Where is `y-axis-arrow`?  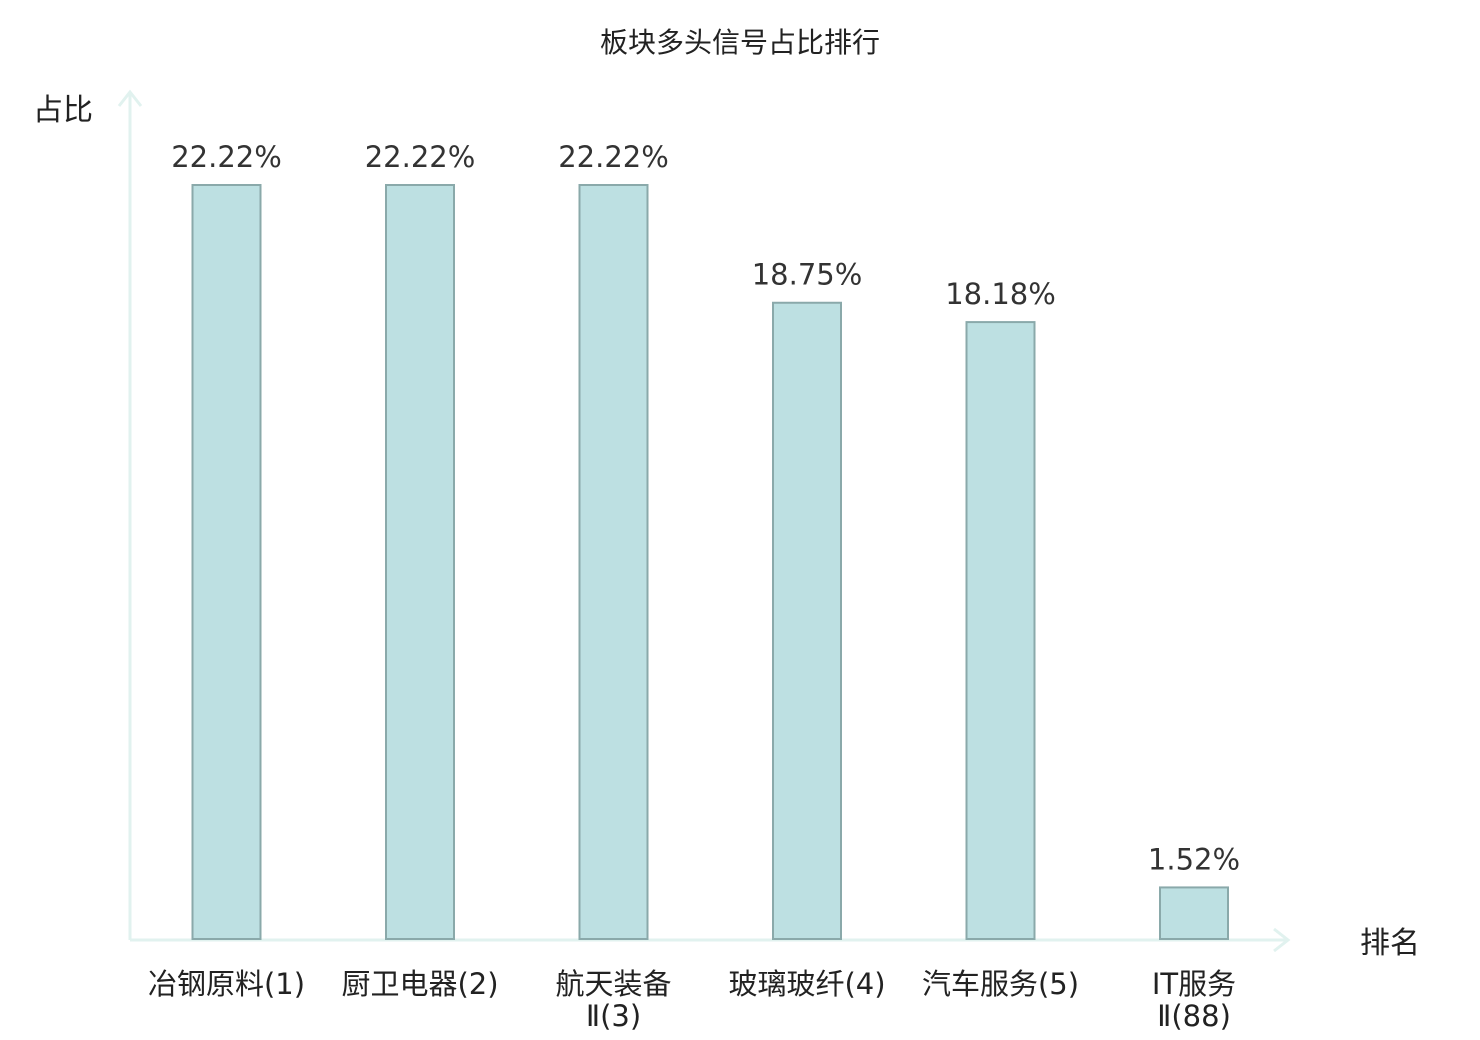 y-axis-arrow is located at coordinates (130, 98).